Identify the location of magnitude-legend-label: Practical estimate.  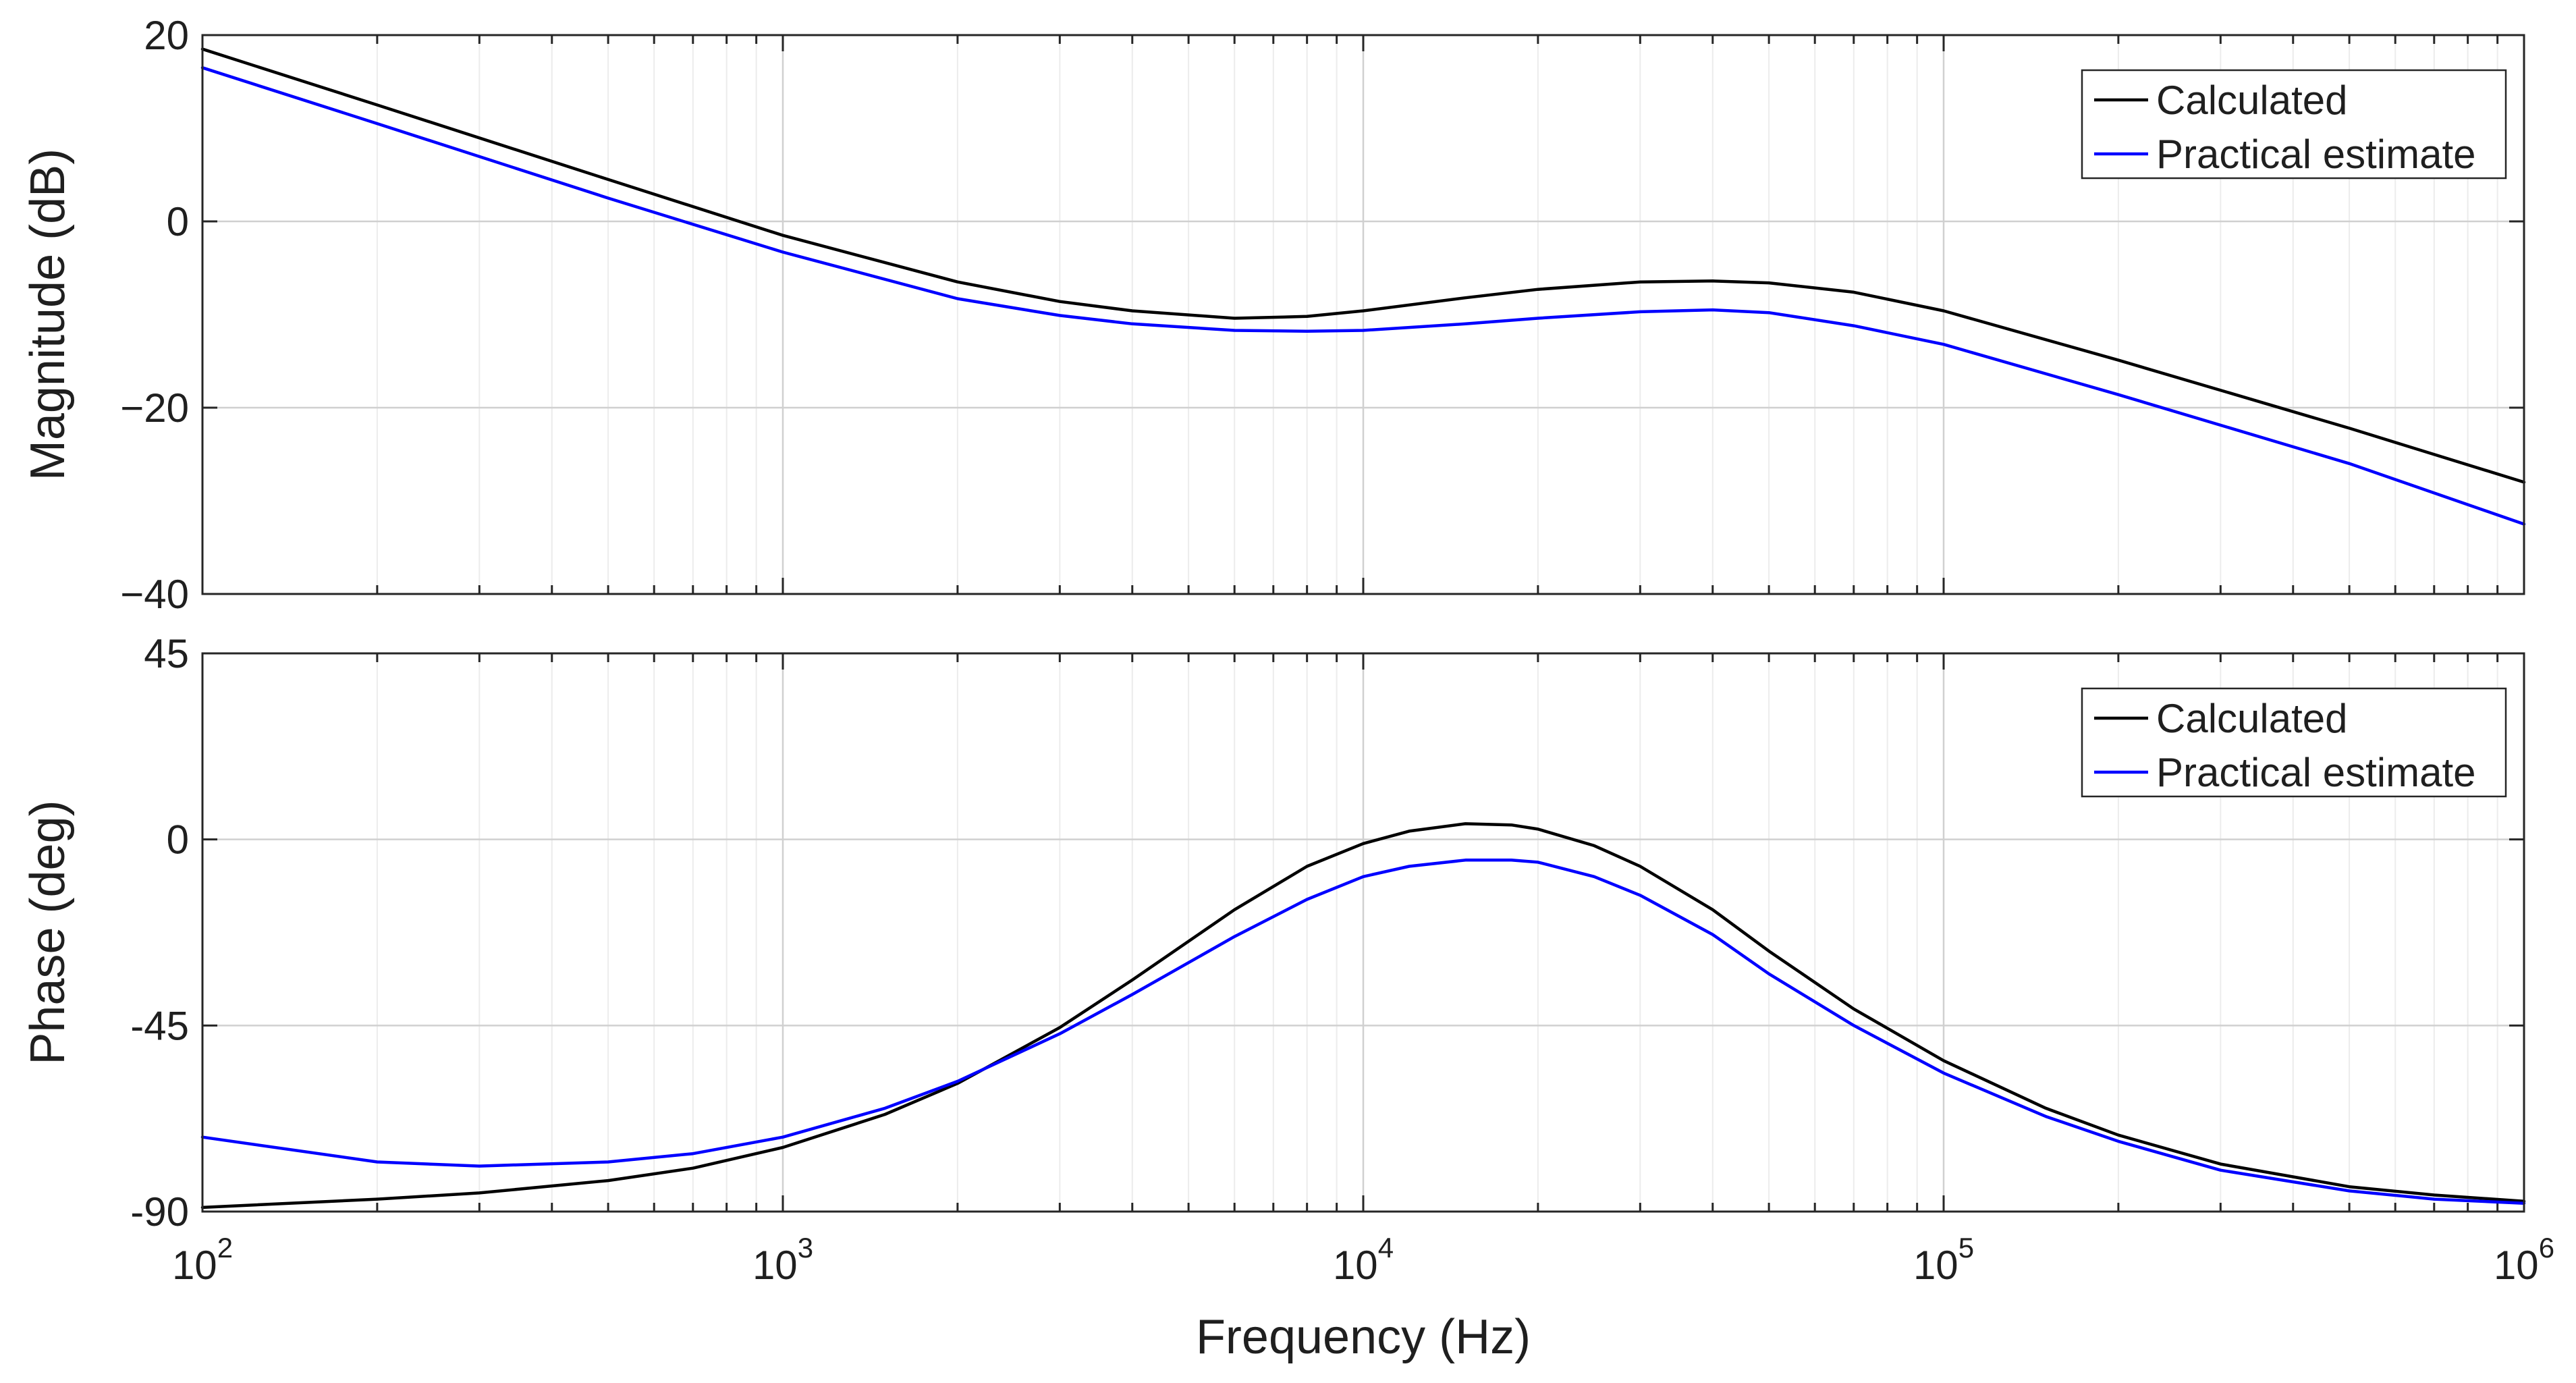
(2316, 155).